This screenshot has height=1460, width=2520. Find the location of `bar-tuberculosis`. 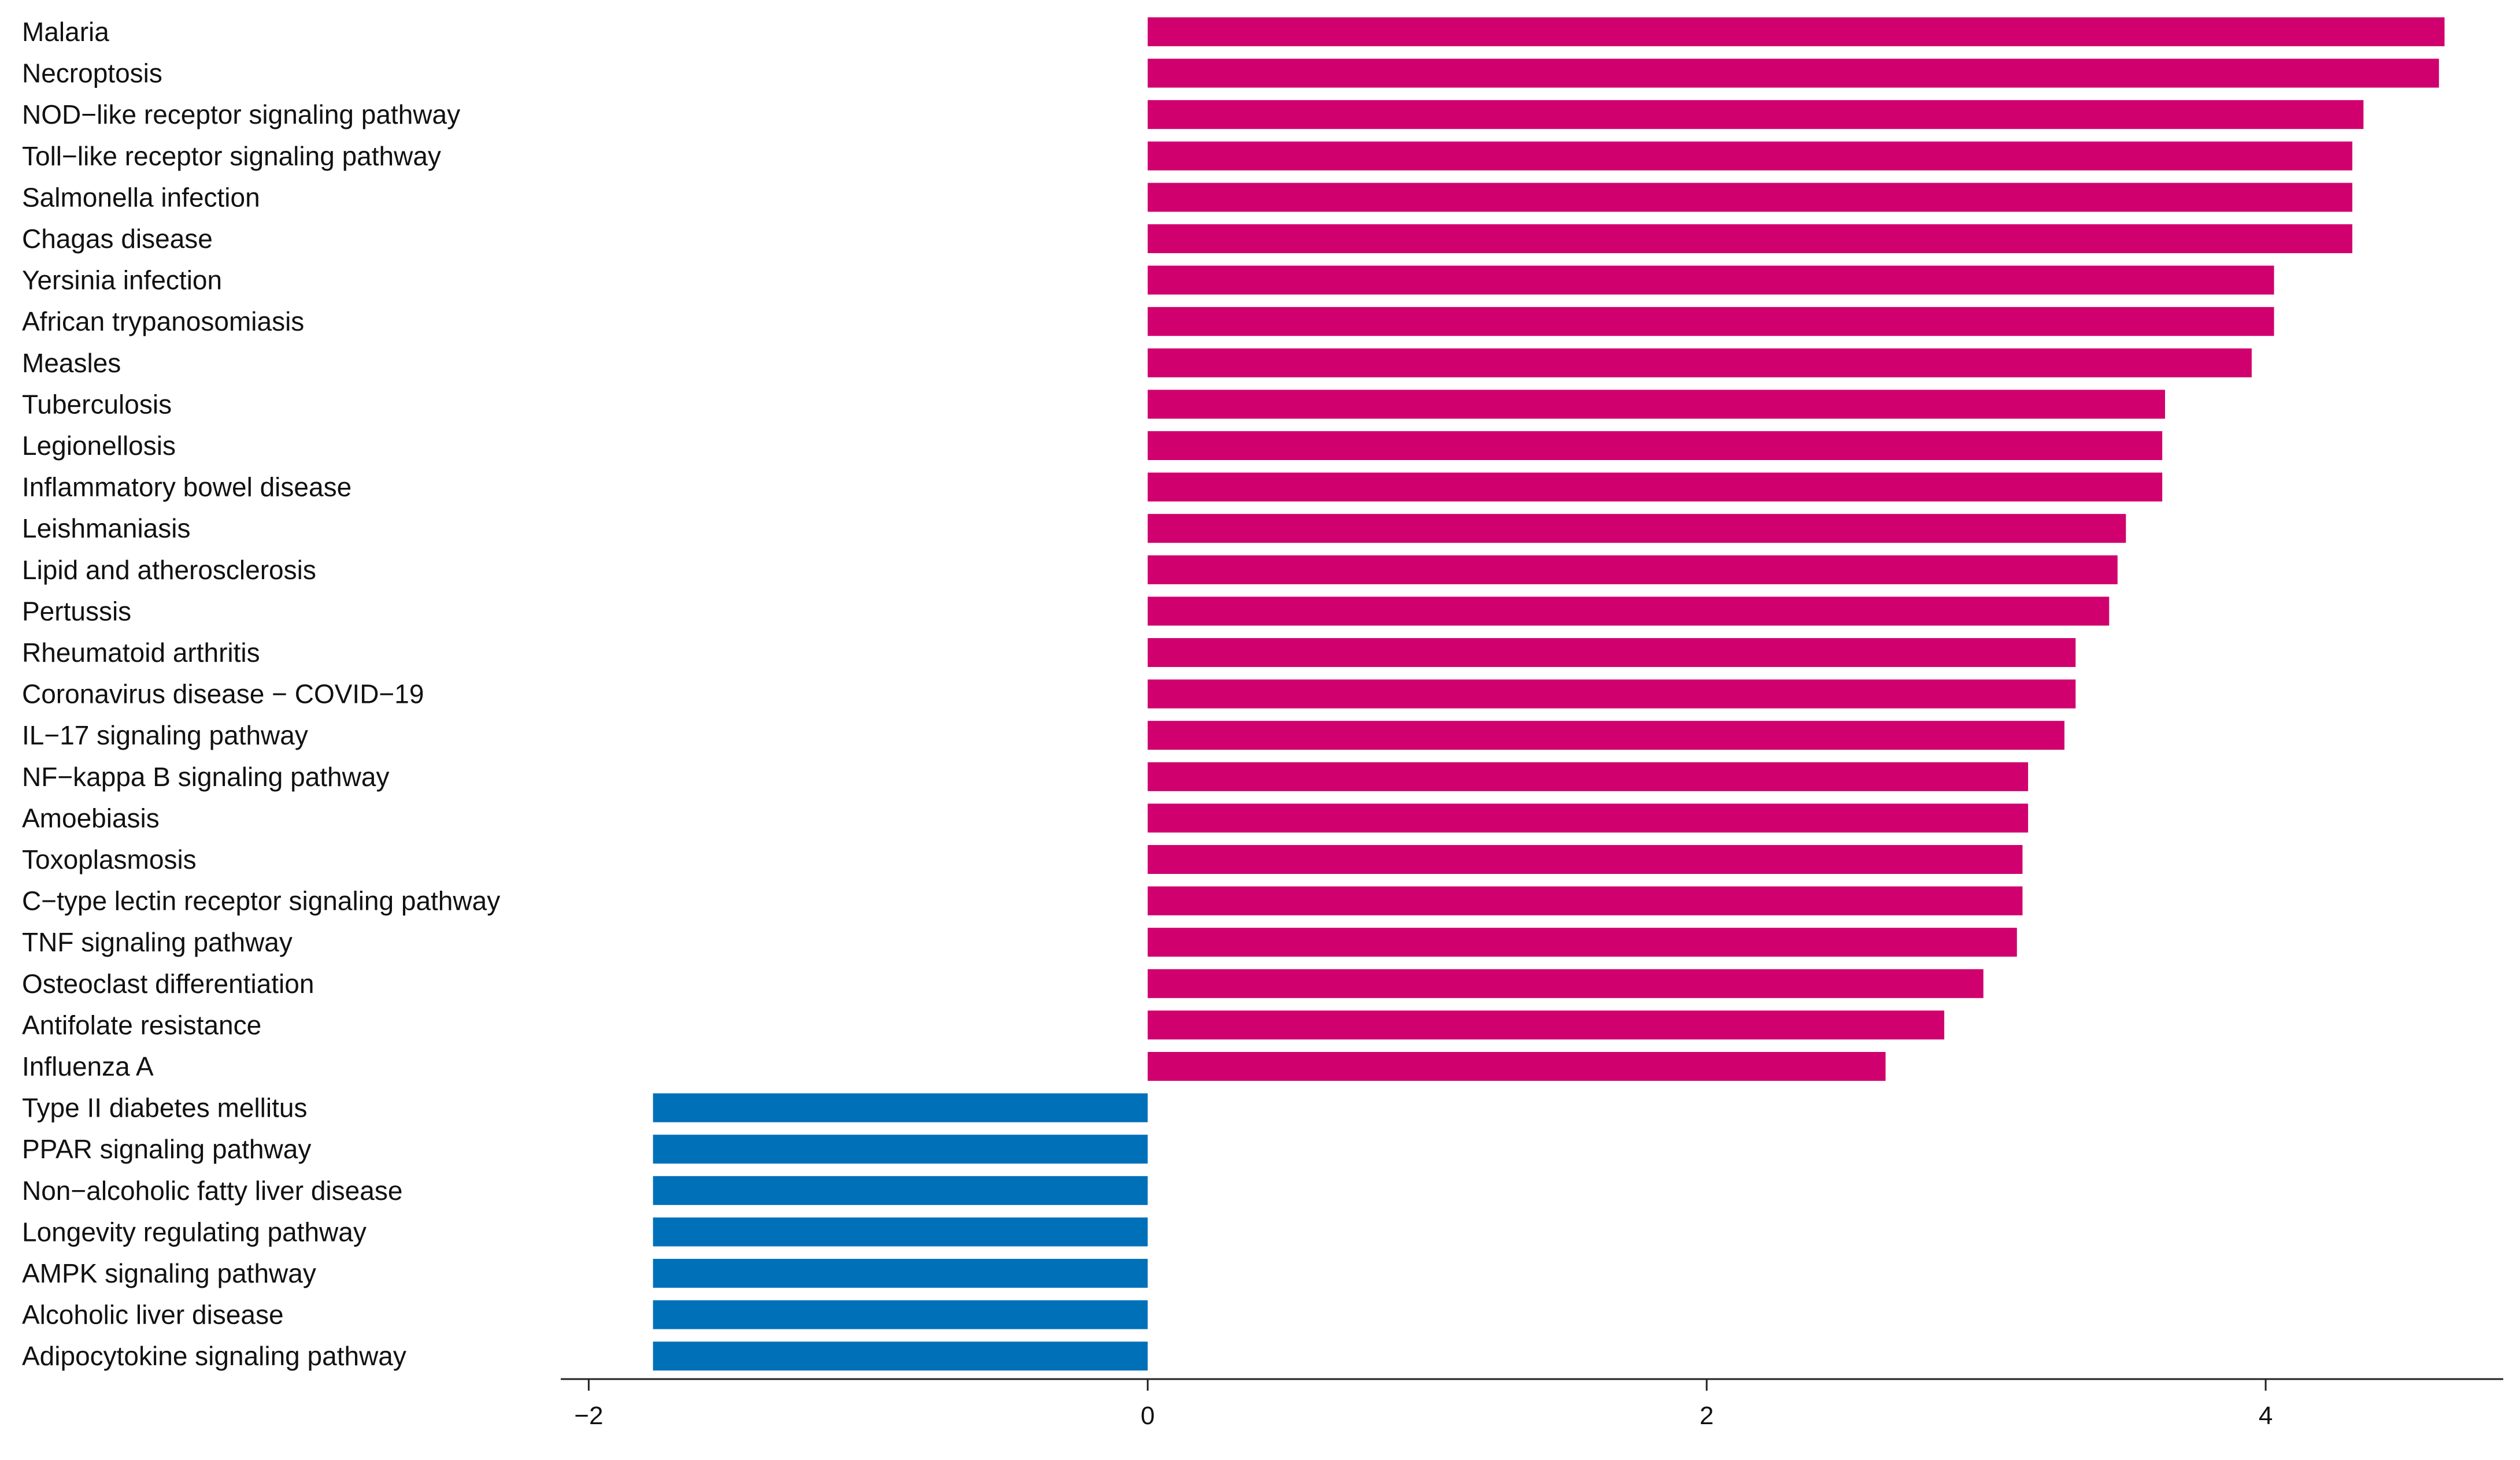

bar-tuberculosis is located at coordinates (1657, 404).